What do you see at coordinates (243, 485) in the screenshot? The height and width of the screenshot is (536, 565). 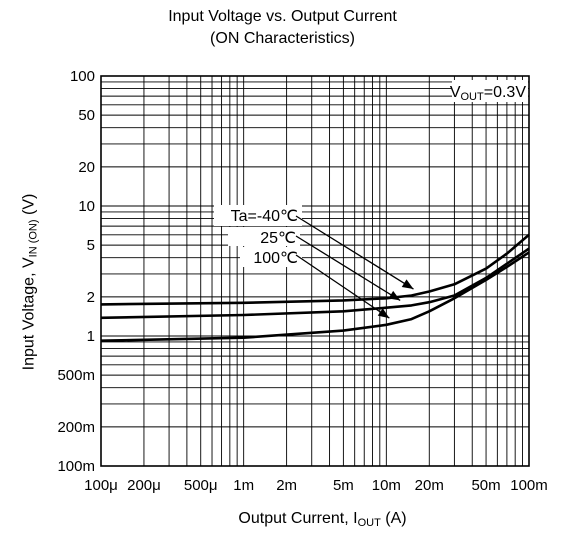 I see `x-tick-label: 1m` at bounding box center [243, 485].